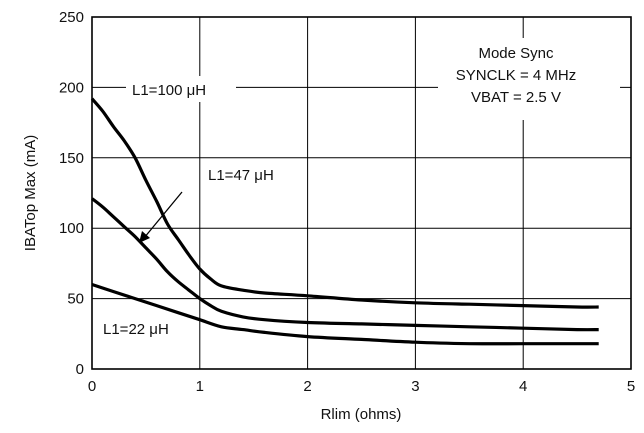 This screenshot has height=433, width=644. Describe the element at coordinates (71, 158) in the screenshot. I see `y-tick-label: 150` at that location.